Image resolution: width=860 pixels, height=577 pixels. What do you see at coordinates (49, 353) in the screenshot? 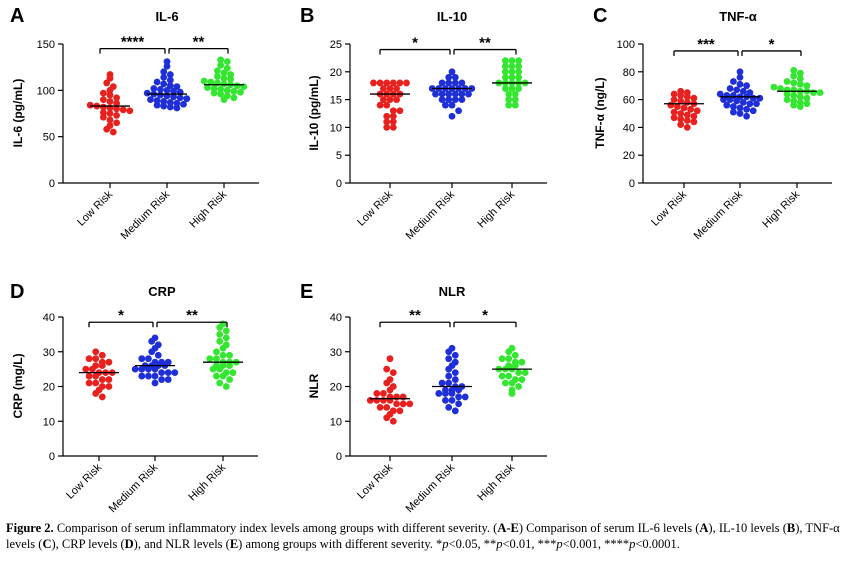
I see `y-tick-label: 30` at bounding box center [49, 353].